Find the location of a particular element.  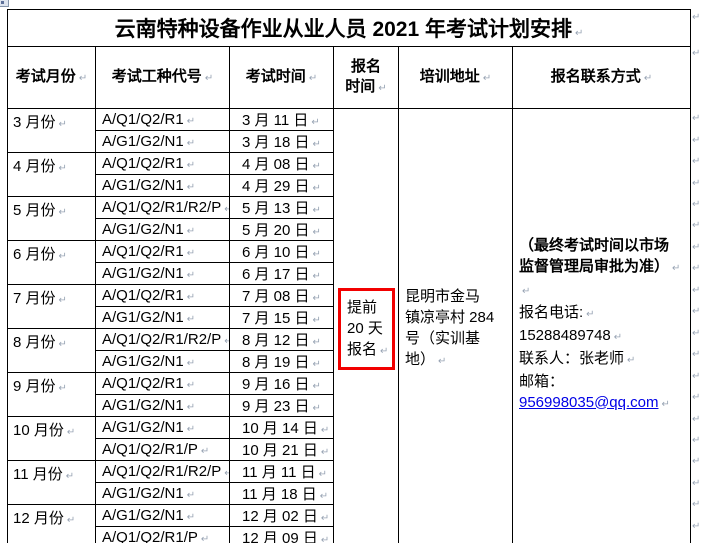

date-cell: 5 月 20 日 is located at coordinates (281, 229).